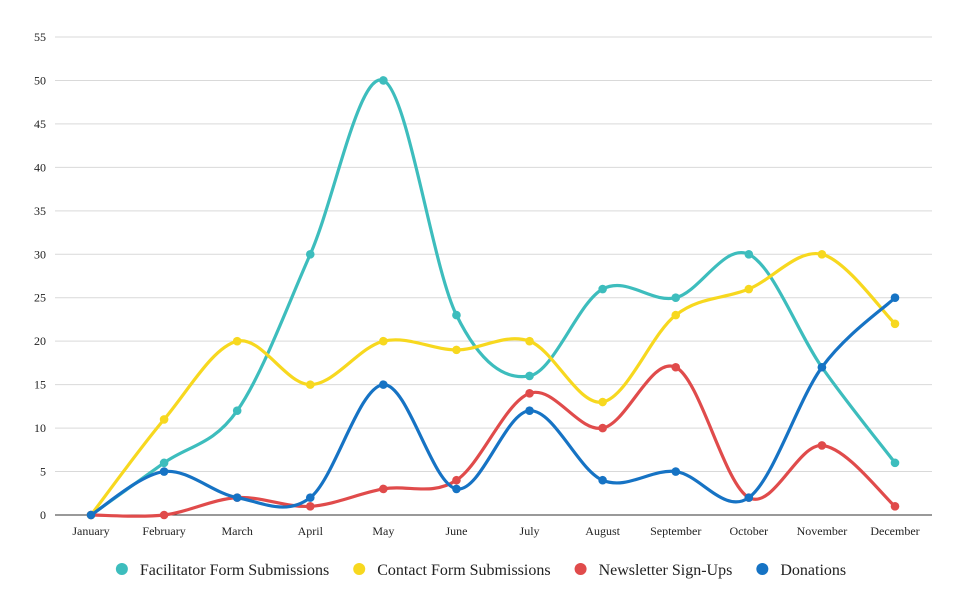  What do you see at coordinates (530, 531) in the screenshot?
I see `x-tick-label: July` at bounding box center [530, 531].